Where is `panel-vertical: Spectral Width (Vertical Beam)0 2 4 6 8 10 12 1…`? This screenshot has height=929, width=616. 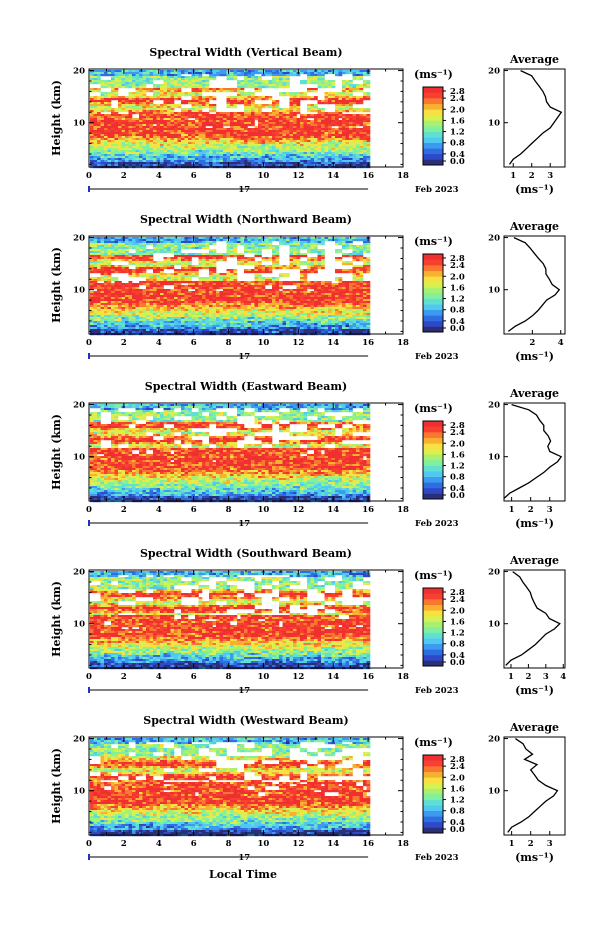 panel-vertical: Spectral Width (Vertical Beam)0 2 4 6 8 10 12 1… is located at coordinates (308, 121).